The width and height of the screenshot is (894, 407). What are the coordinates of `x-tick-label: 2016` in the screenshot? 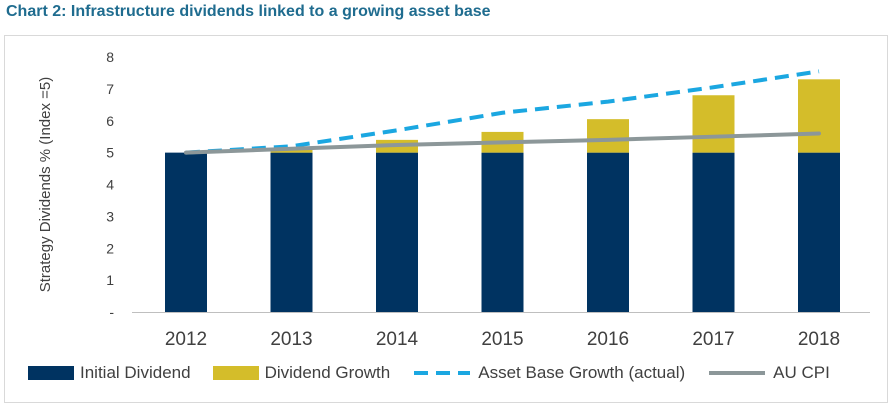 It's located at (608, 339).